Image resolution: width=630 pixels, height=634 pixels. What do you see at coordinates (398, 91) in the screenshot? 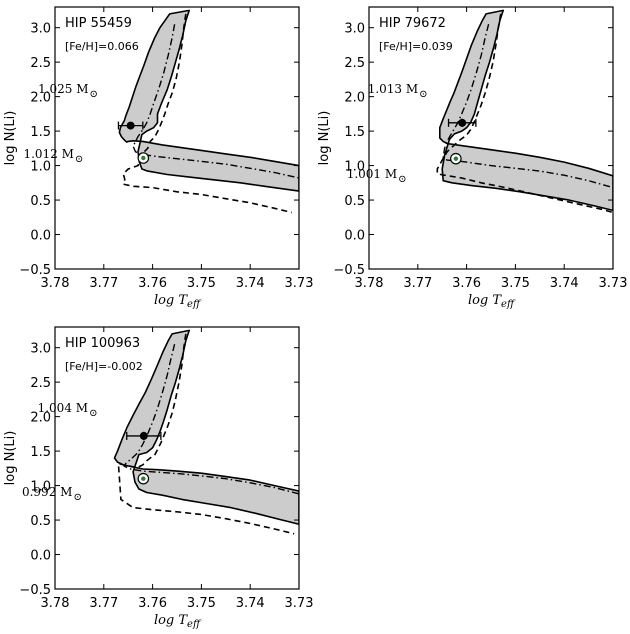
I see `mass-label-upper: 1.013 M⊙` at bounding box center [398, 91].